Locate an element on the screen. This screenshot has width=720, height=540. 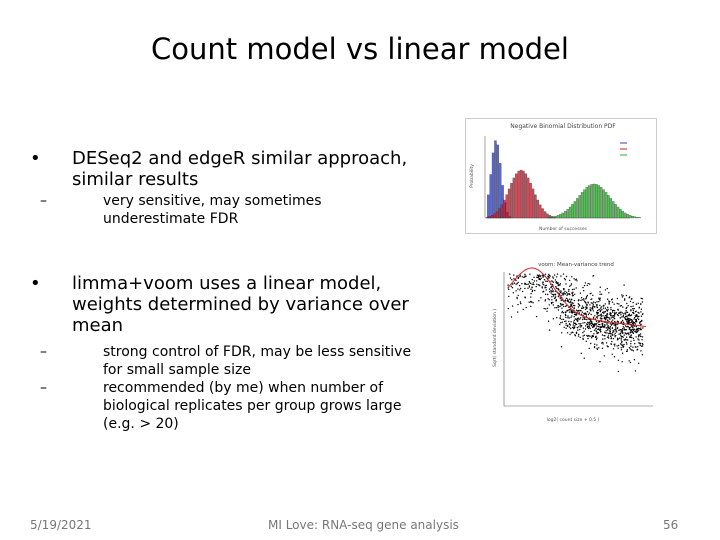
legend is located at coordinates (623, 149).